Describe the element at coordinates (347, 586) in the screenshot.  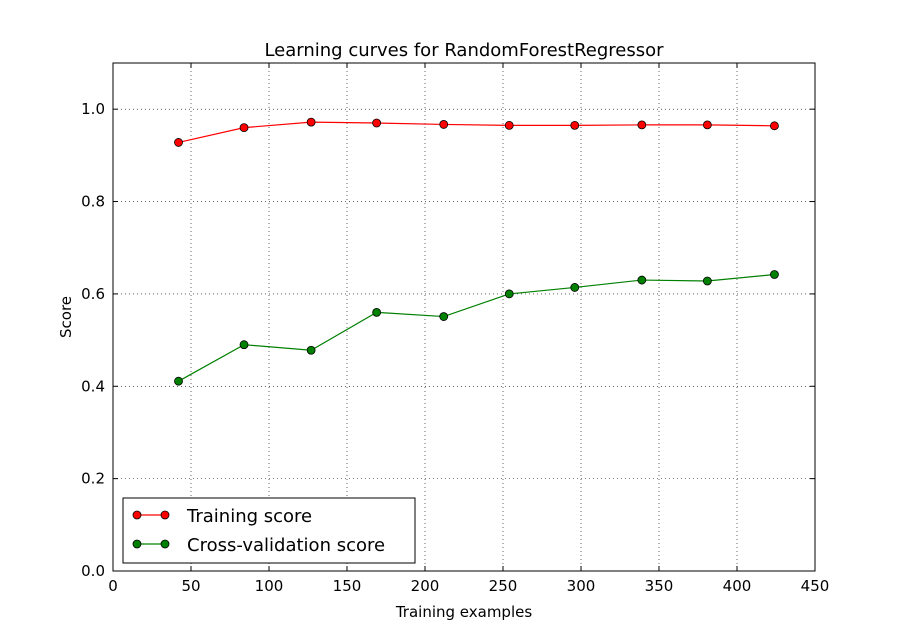
I see `x-tick-label: 150` at that location.